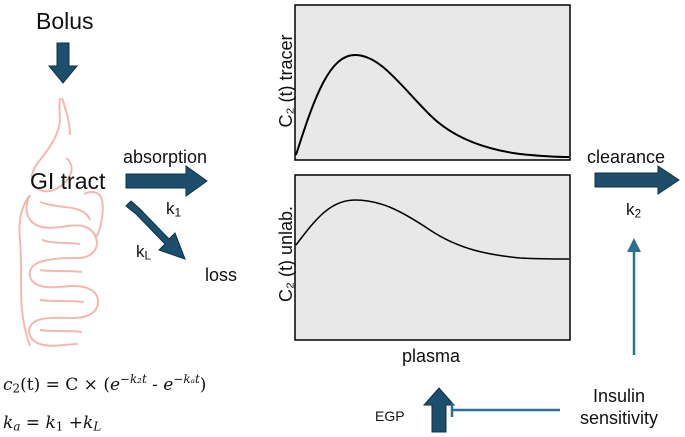  Describe the element at coordinates (155, 230) in the screenshot. I see `loss-arrow` at that location.